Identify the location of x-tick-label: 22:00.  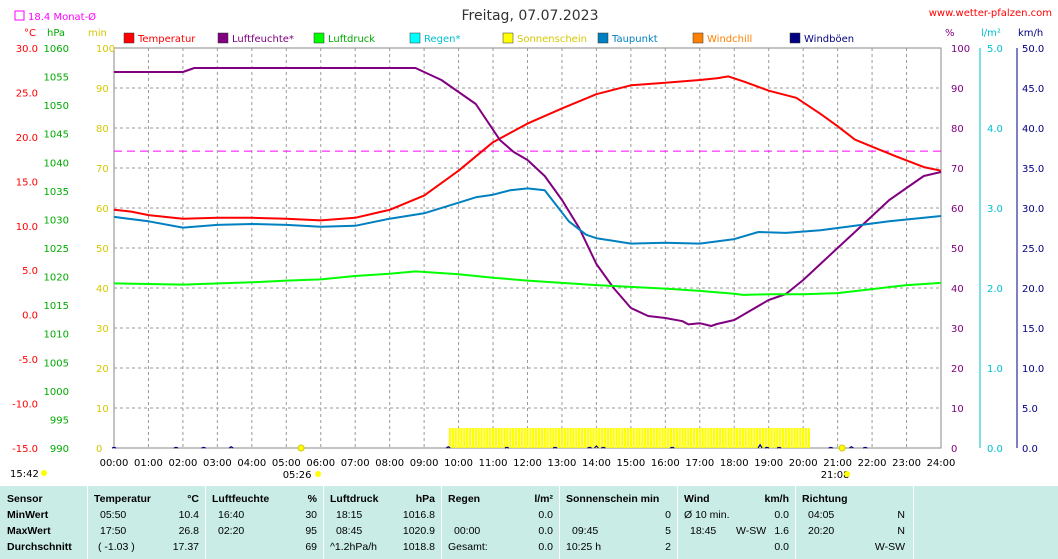
(872, 463).